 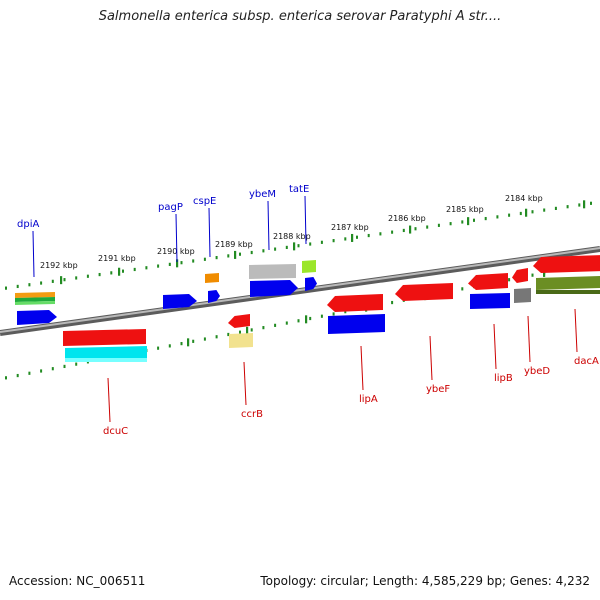 What do you see at coordinates (170, 207) in the screenshot?
I see `gene-label-pagP: pagP` at bounding box center [170, 207].